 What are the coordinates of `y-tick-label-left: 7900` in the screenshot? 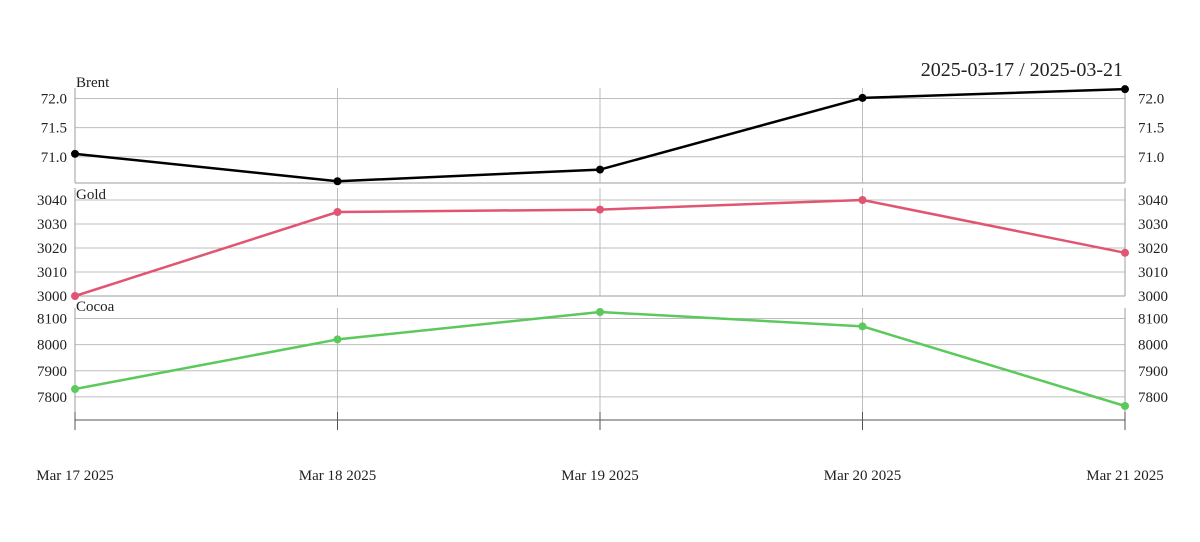 It's located at (52, 372).